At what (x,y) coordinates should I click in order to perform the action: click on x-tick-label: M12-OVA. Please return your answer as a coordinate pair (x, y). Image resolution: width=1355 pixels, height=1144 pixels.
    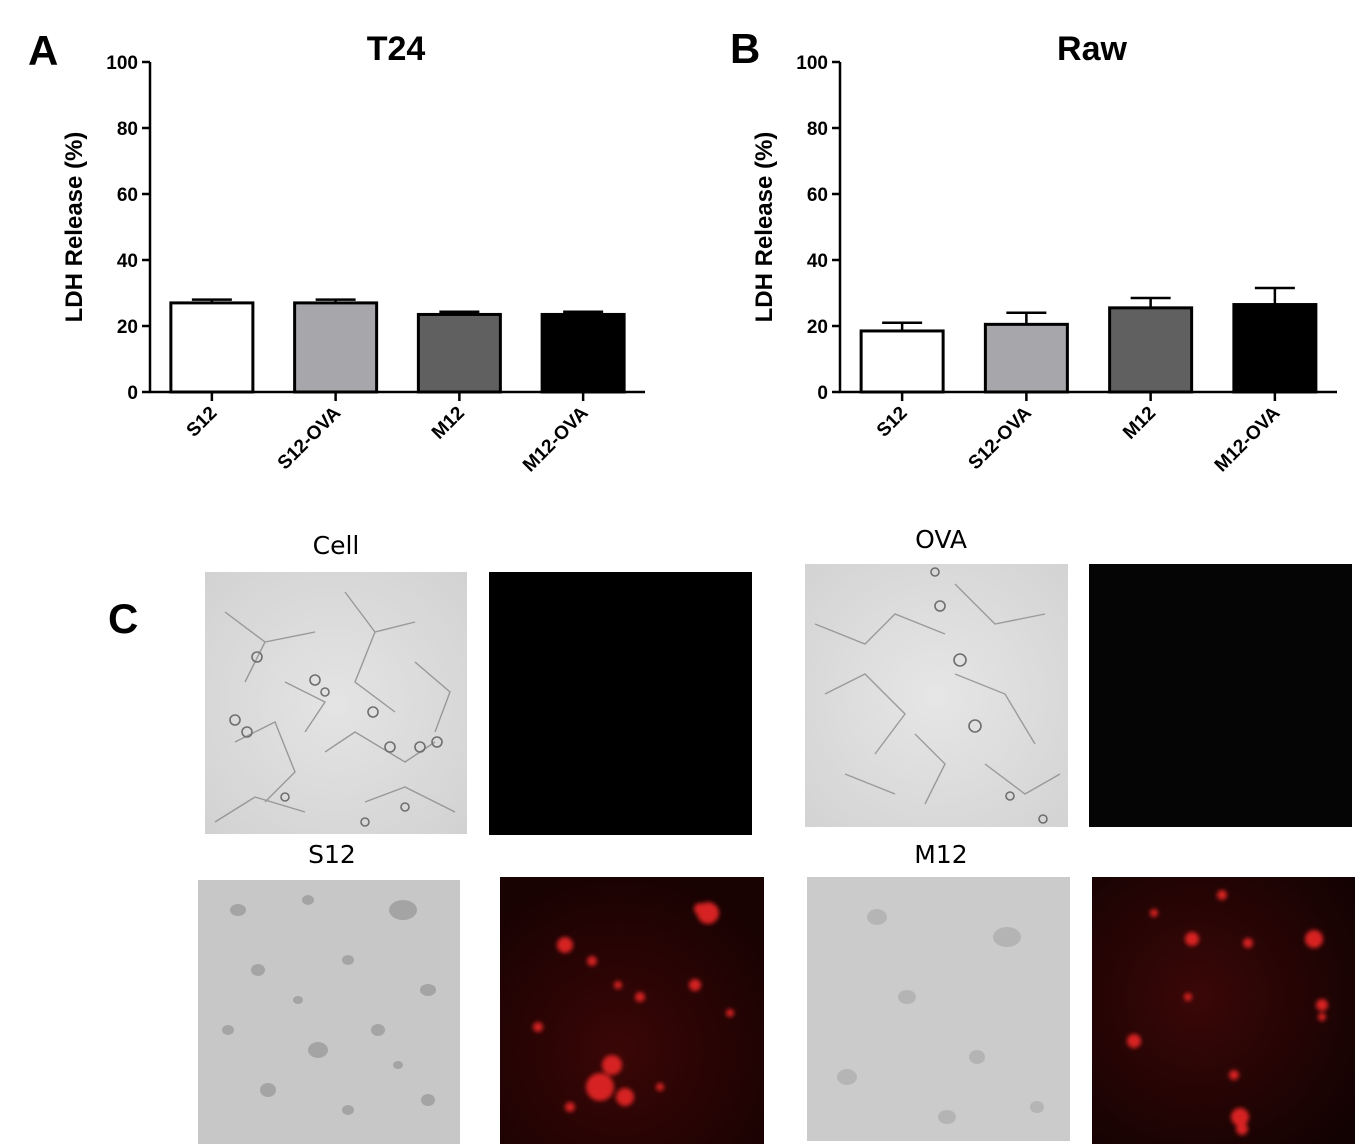
    Looking at the image, I should click on (1248, 439).